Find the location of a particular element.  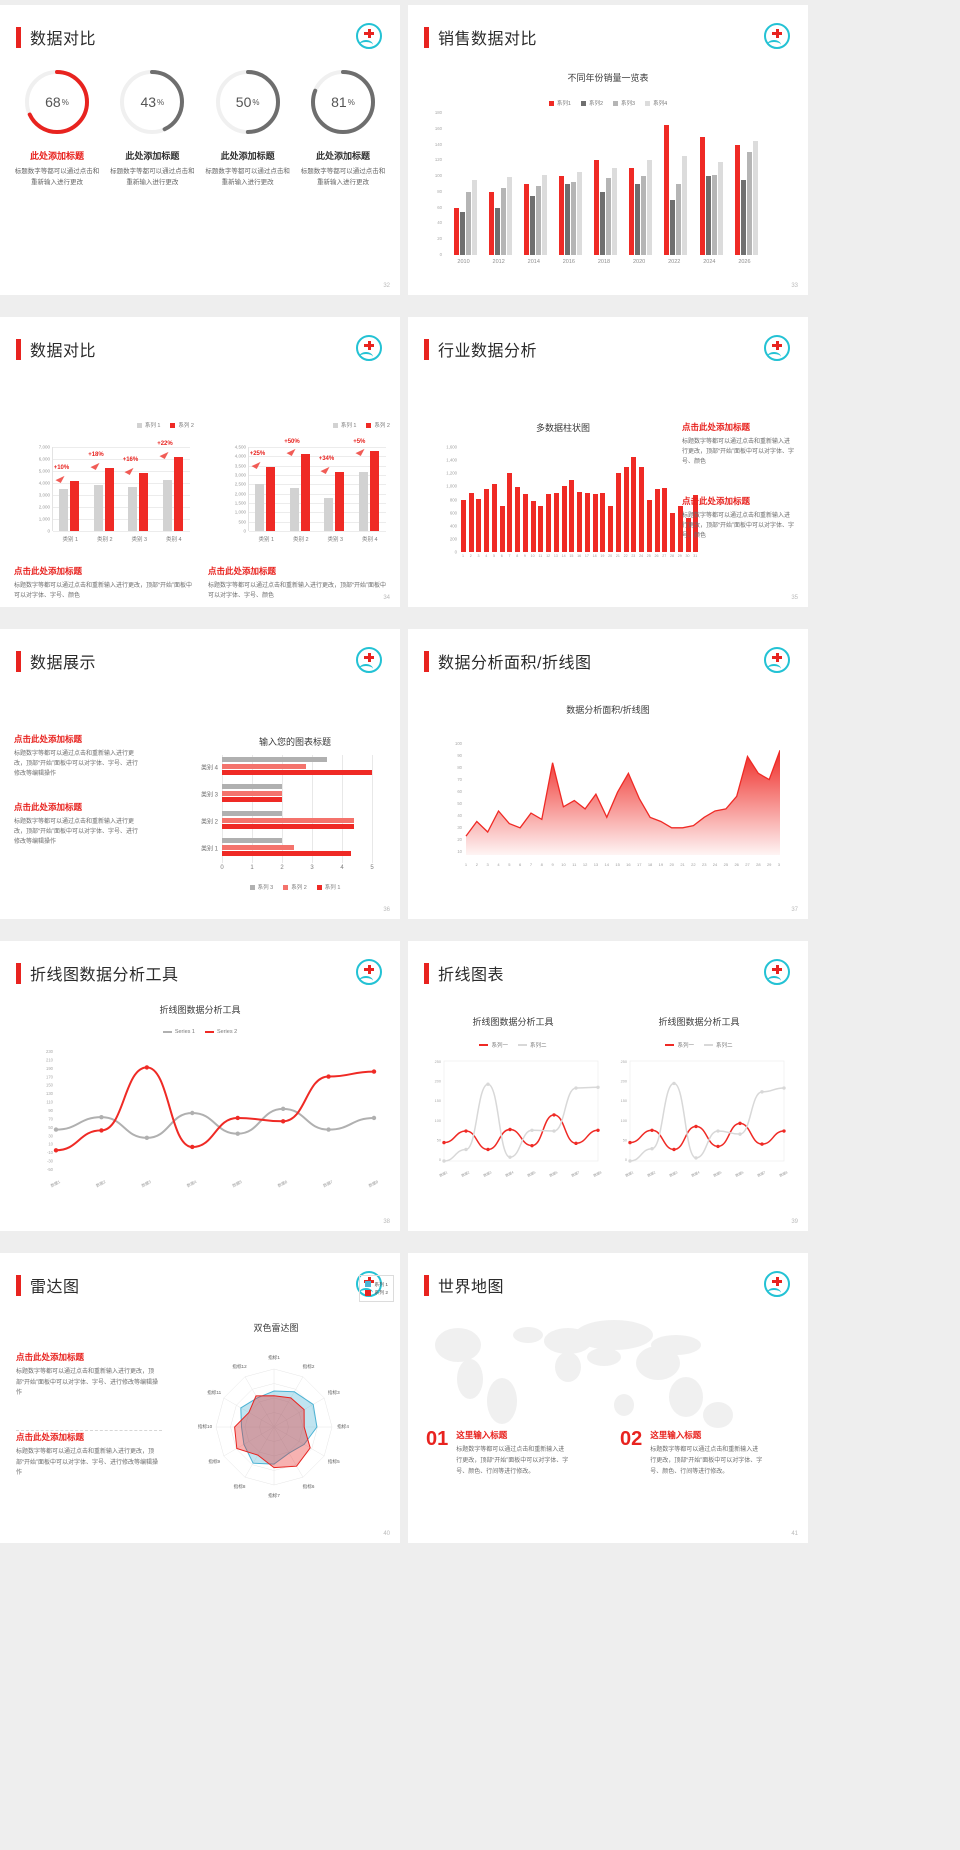

radar-chart: 指标1 指标2 指标3 指标4 指标5 指标6 指标7 指标8 指标9 指标10 指标11 指标12 is located at coordinates (276, 1423).